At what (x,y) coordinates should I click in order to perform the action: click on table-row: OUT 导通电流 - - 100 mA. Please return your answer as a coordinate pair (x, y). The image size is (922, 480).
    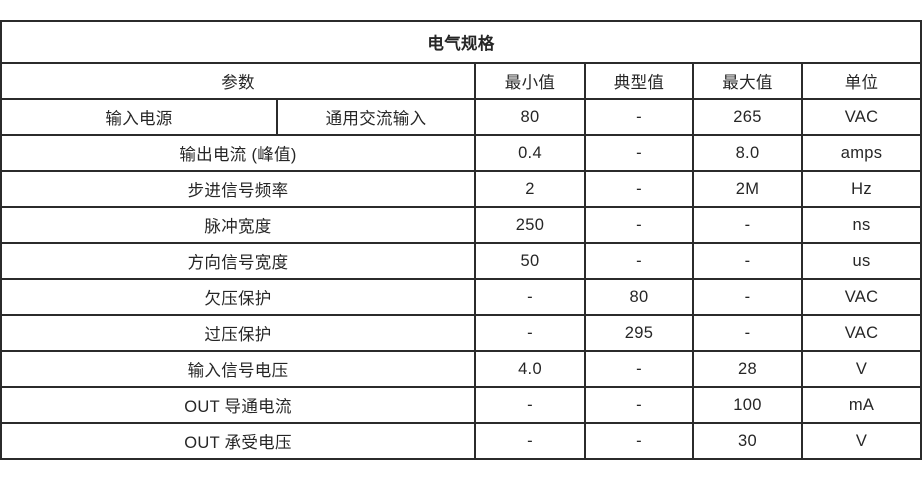
    Looking at the image, I should click on (461, 405).